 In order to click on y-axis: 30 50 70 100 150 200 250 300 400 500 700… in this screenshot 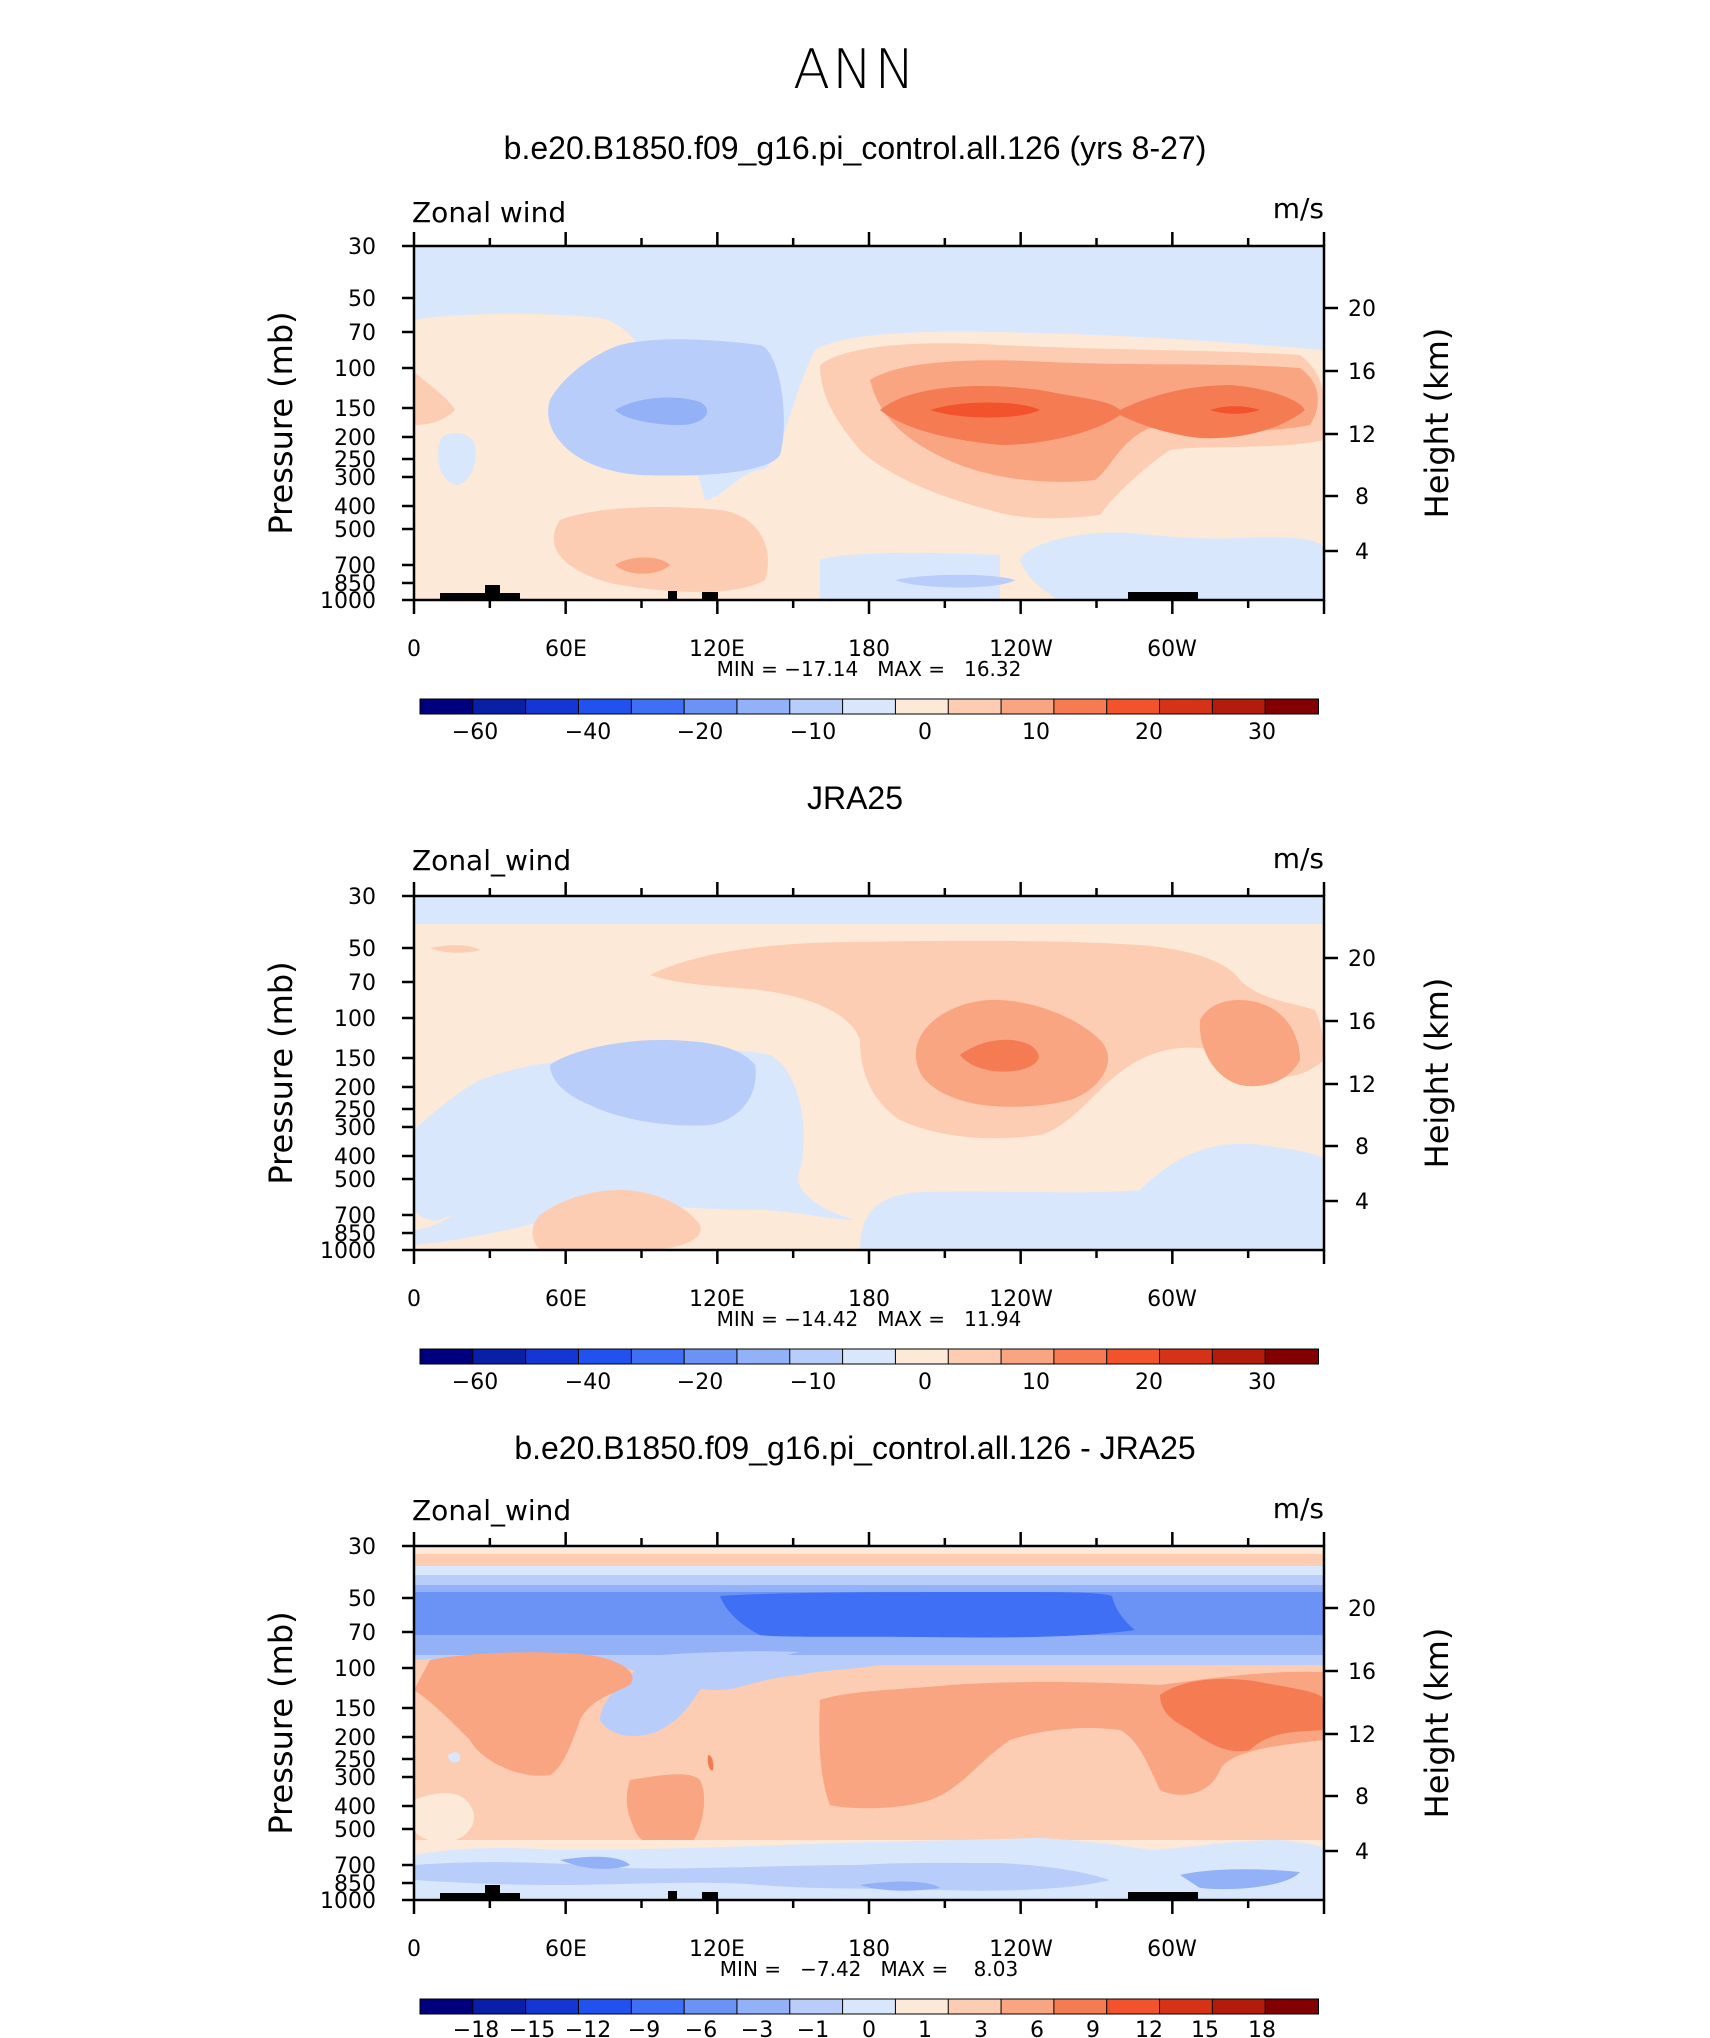, I will do `click(367, 424)`.